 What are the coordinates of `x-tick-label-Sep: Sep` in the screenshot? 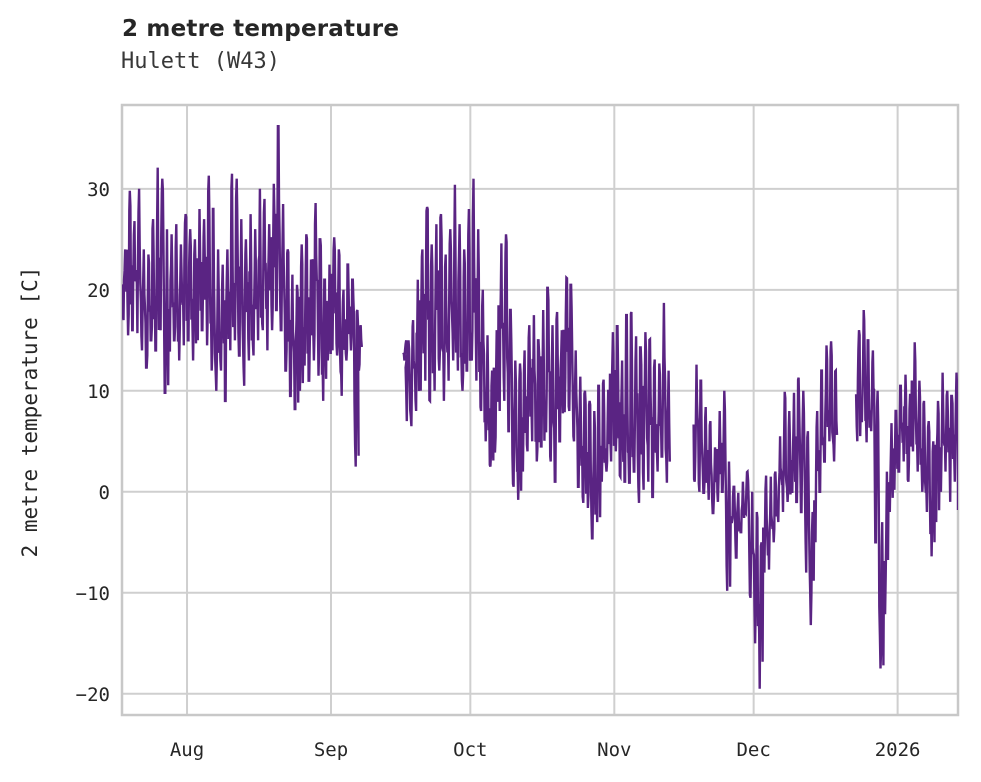 It's located at (331, 750).